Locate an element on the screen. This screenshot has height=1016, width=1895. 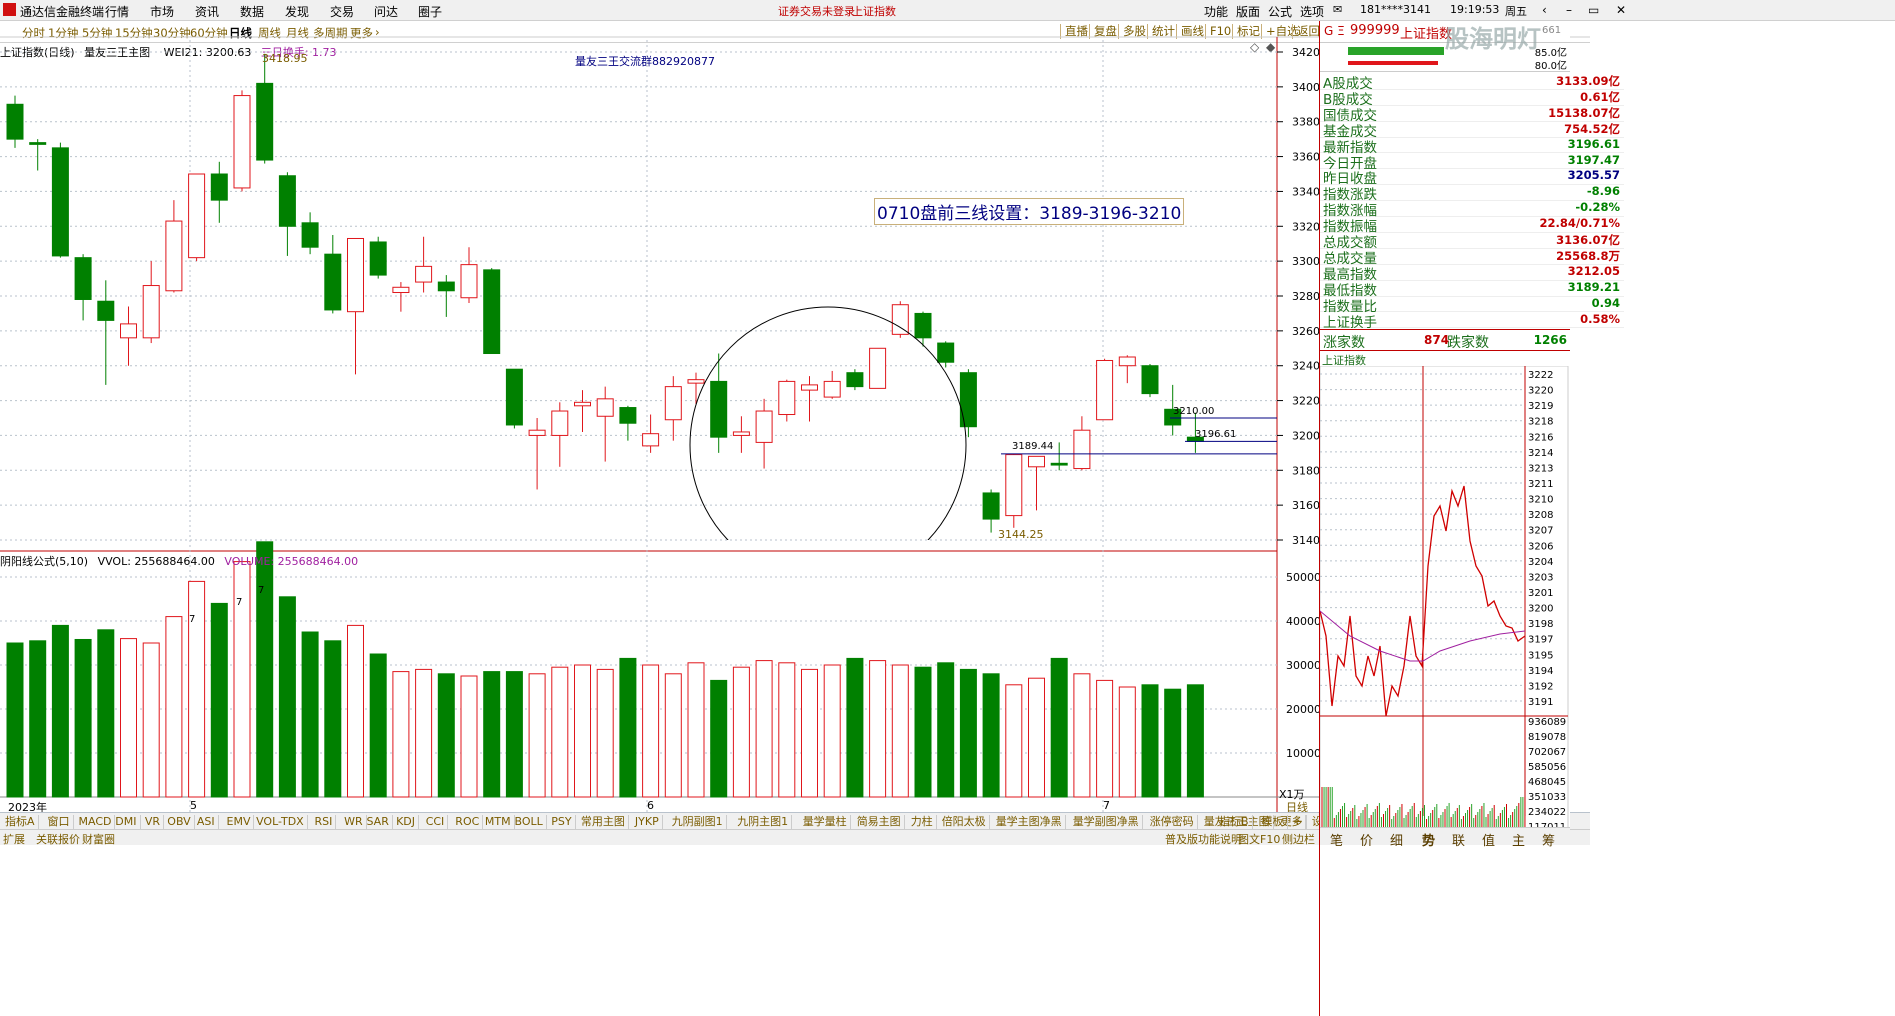
back-arrow-icon: ‹ is located at coordinates (1544, 10).